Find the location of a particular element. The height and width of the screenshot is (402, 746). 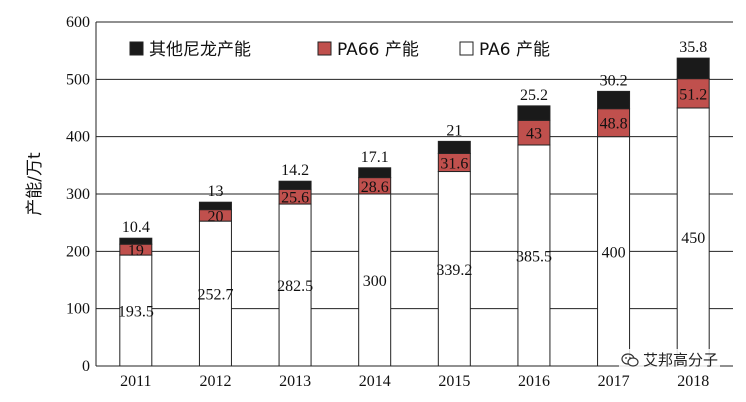

data-label: 193.5 is located at coordinates (136, 312).